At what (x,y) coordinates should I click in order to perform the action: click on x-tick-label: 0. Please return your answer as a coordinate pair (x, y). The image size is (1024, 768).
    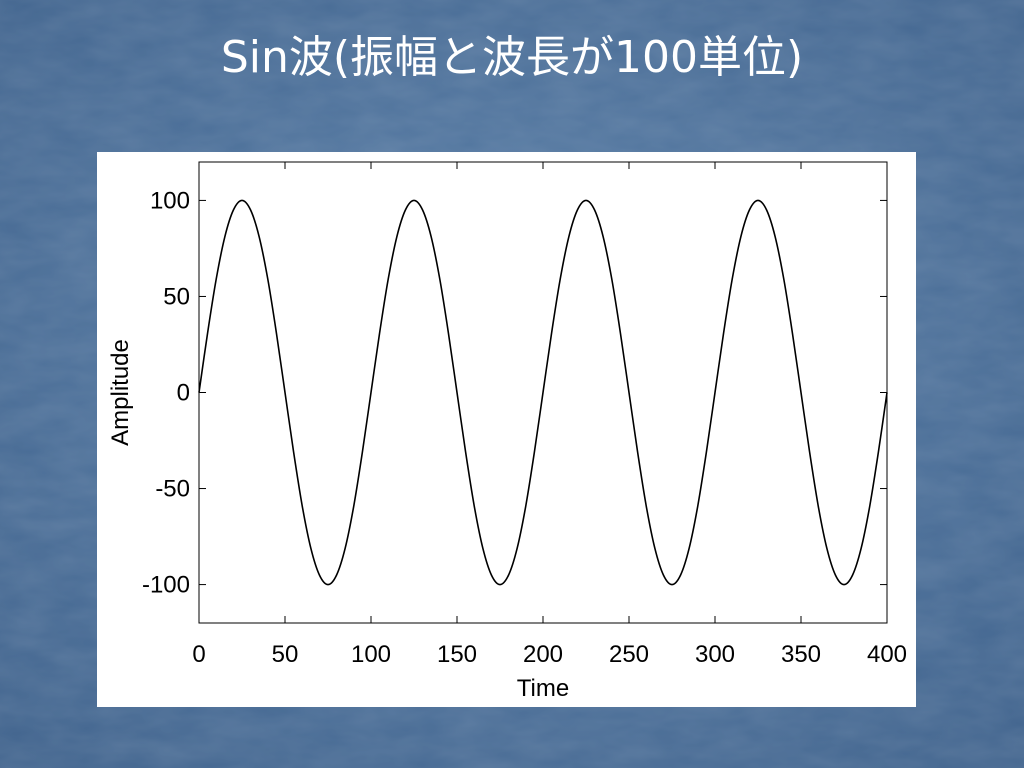
    Looking at the image, I should click on (198, 654).